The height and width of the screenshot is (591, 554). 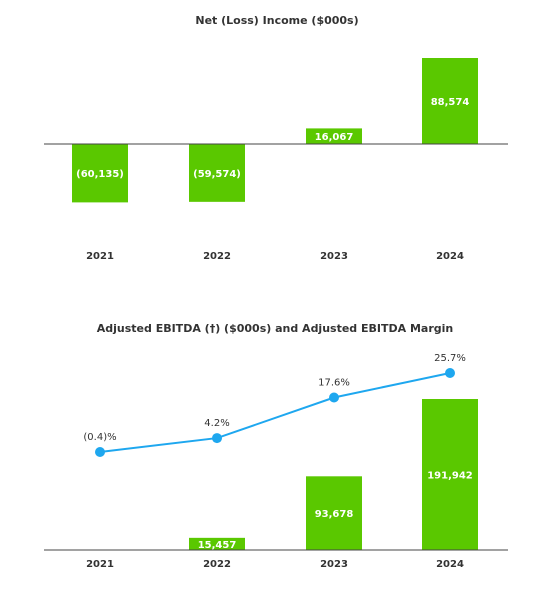 I want to click on ebitda-x-tick-2023: 2023, so click(x=334, y=564).